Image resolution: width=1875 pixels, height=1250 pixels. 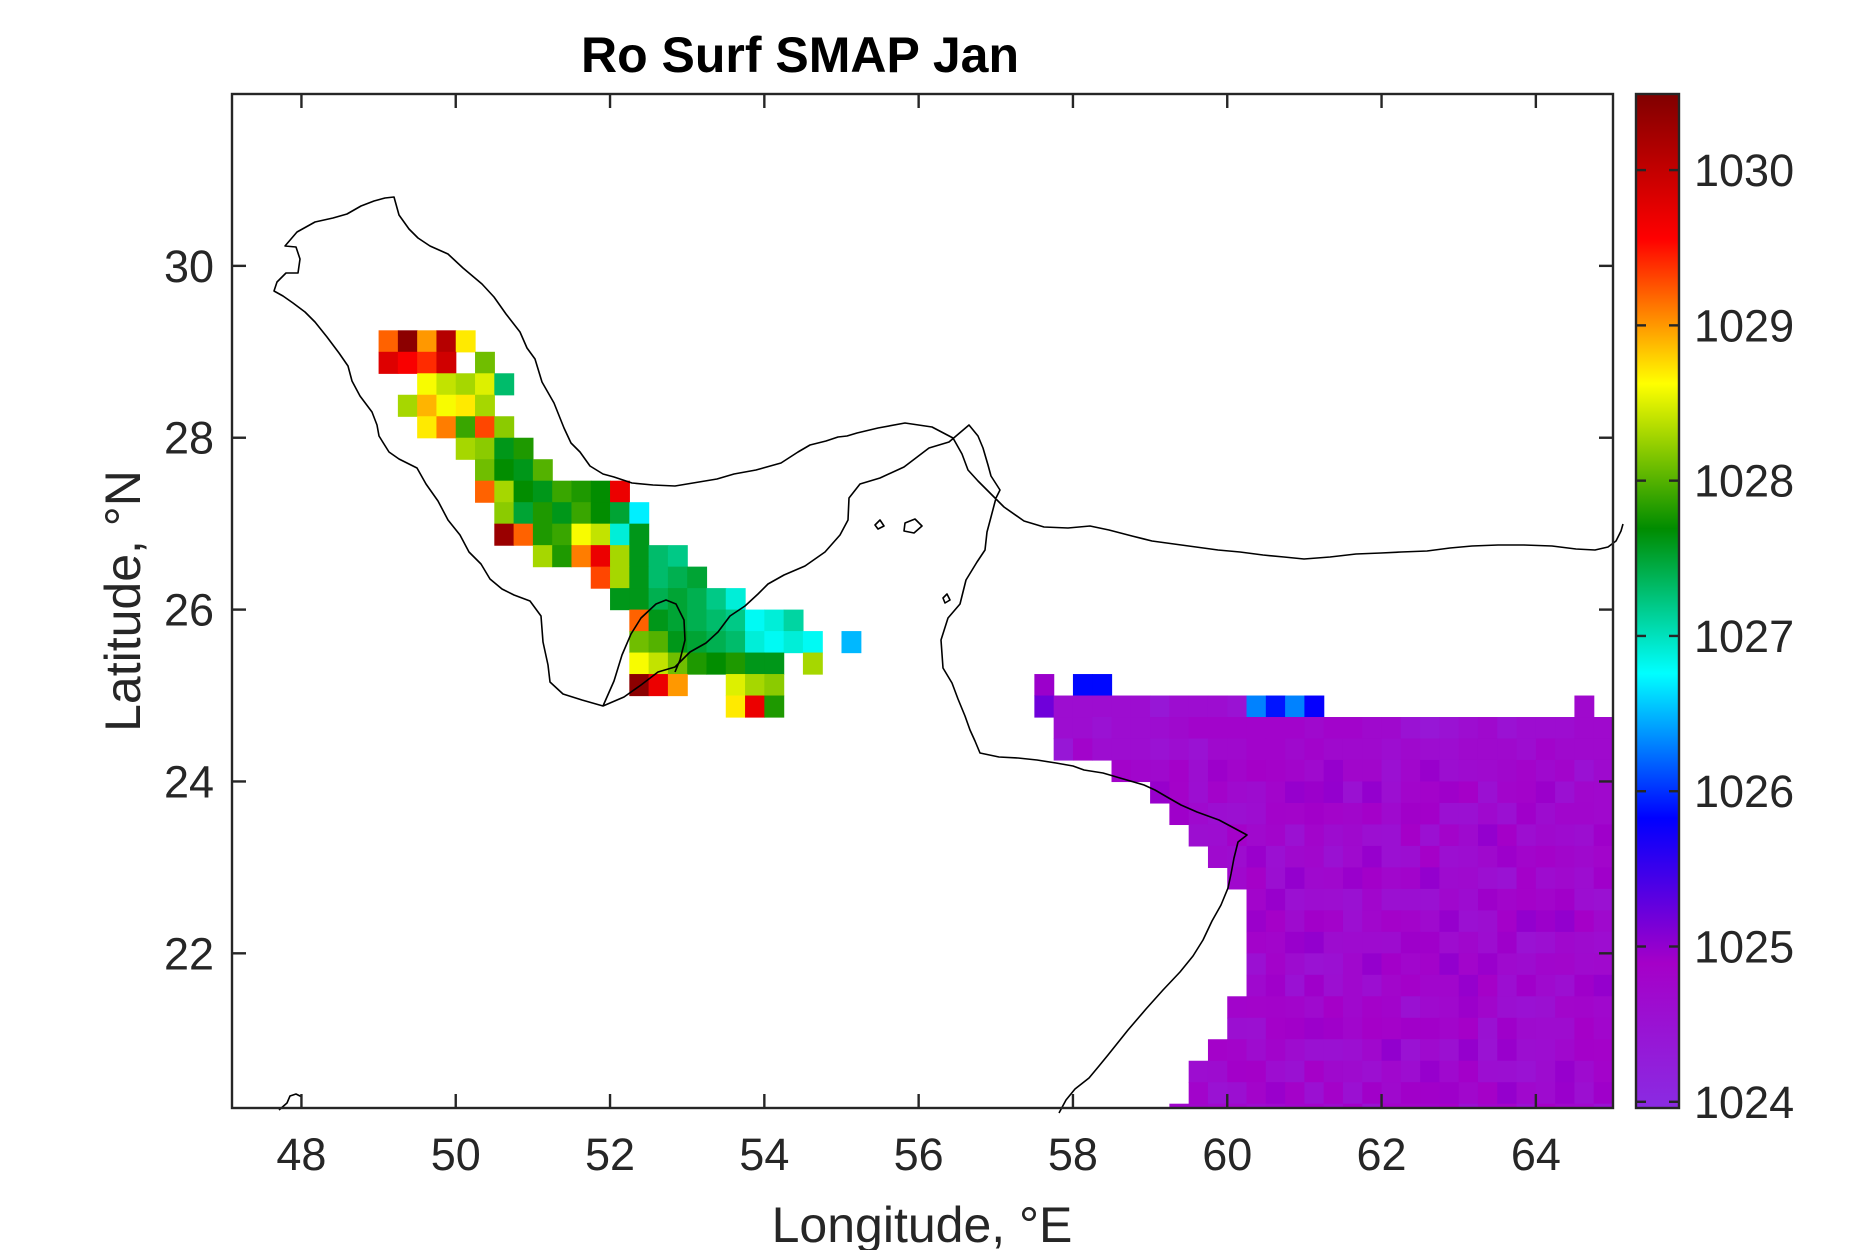 I want to click on colorbar-tick-label: 1029, so click(x=1744, y=325).